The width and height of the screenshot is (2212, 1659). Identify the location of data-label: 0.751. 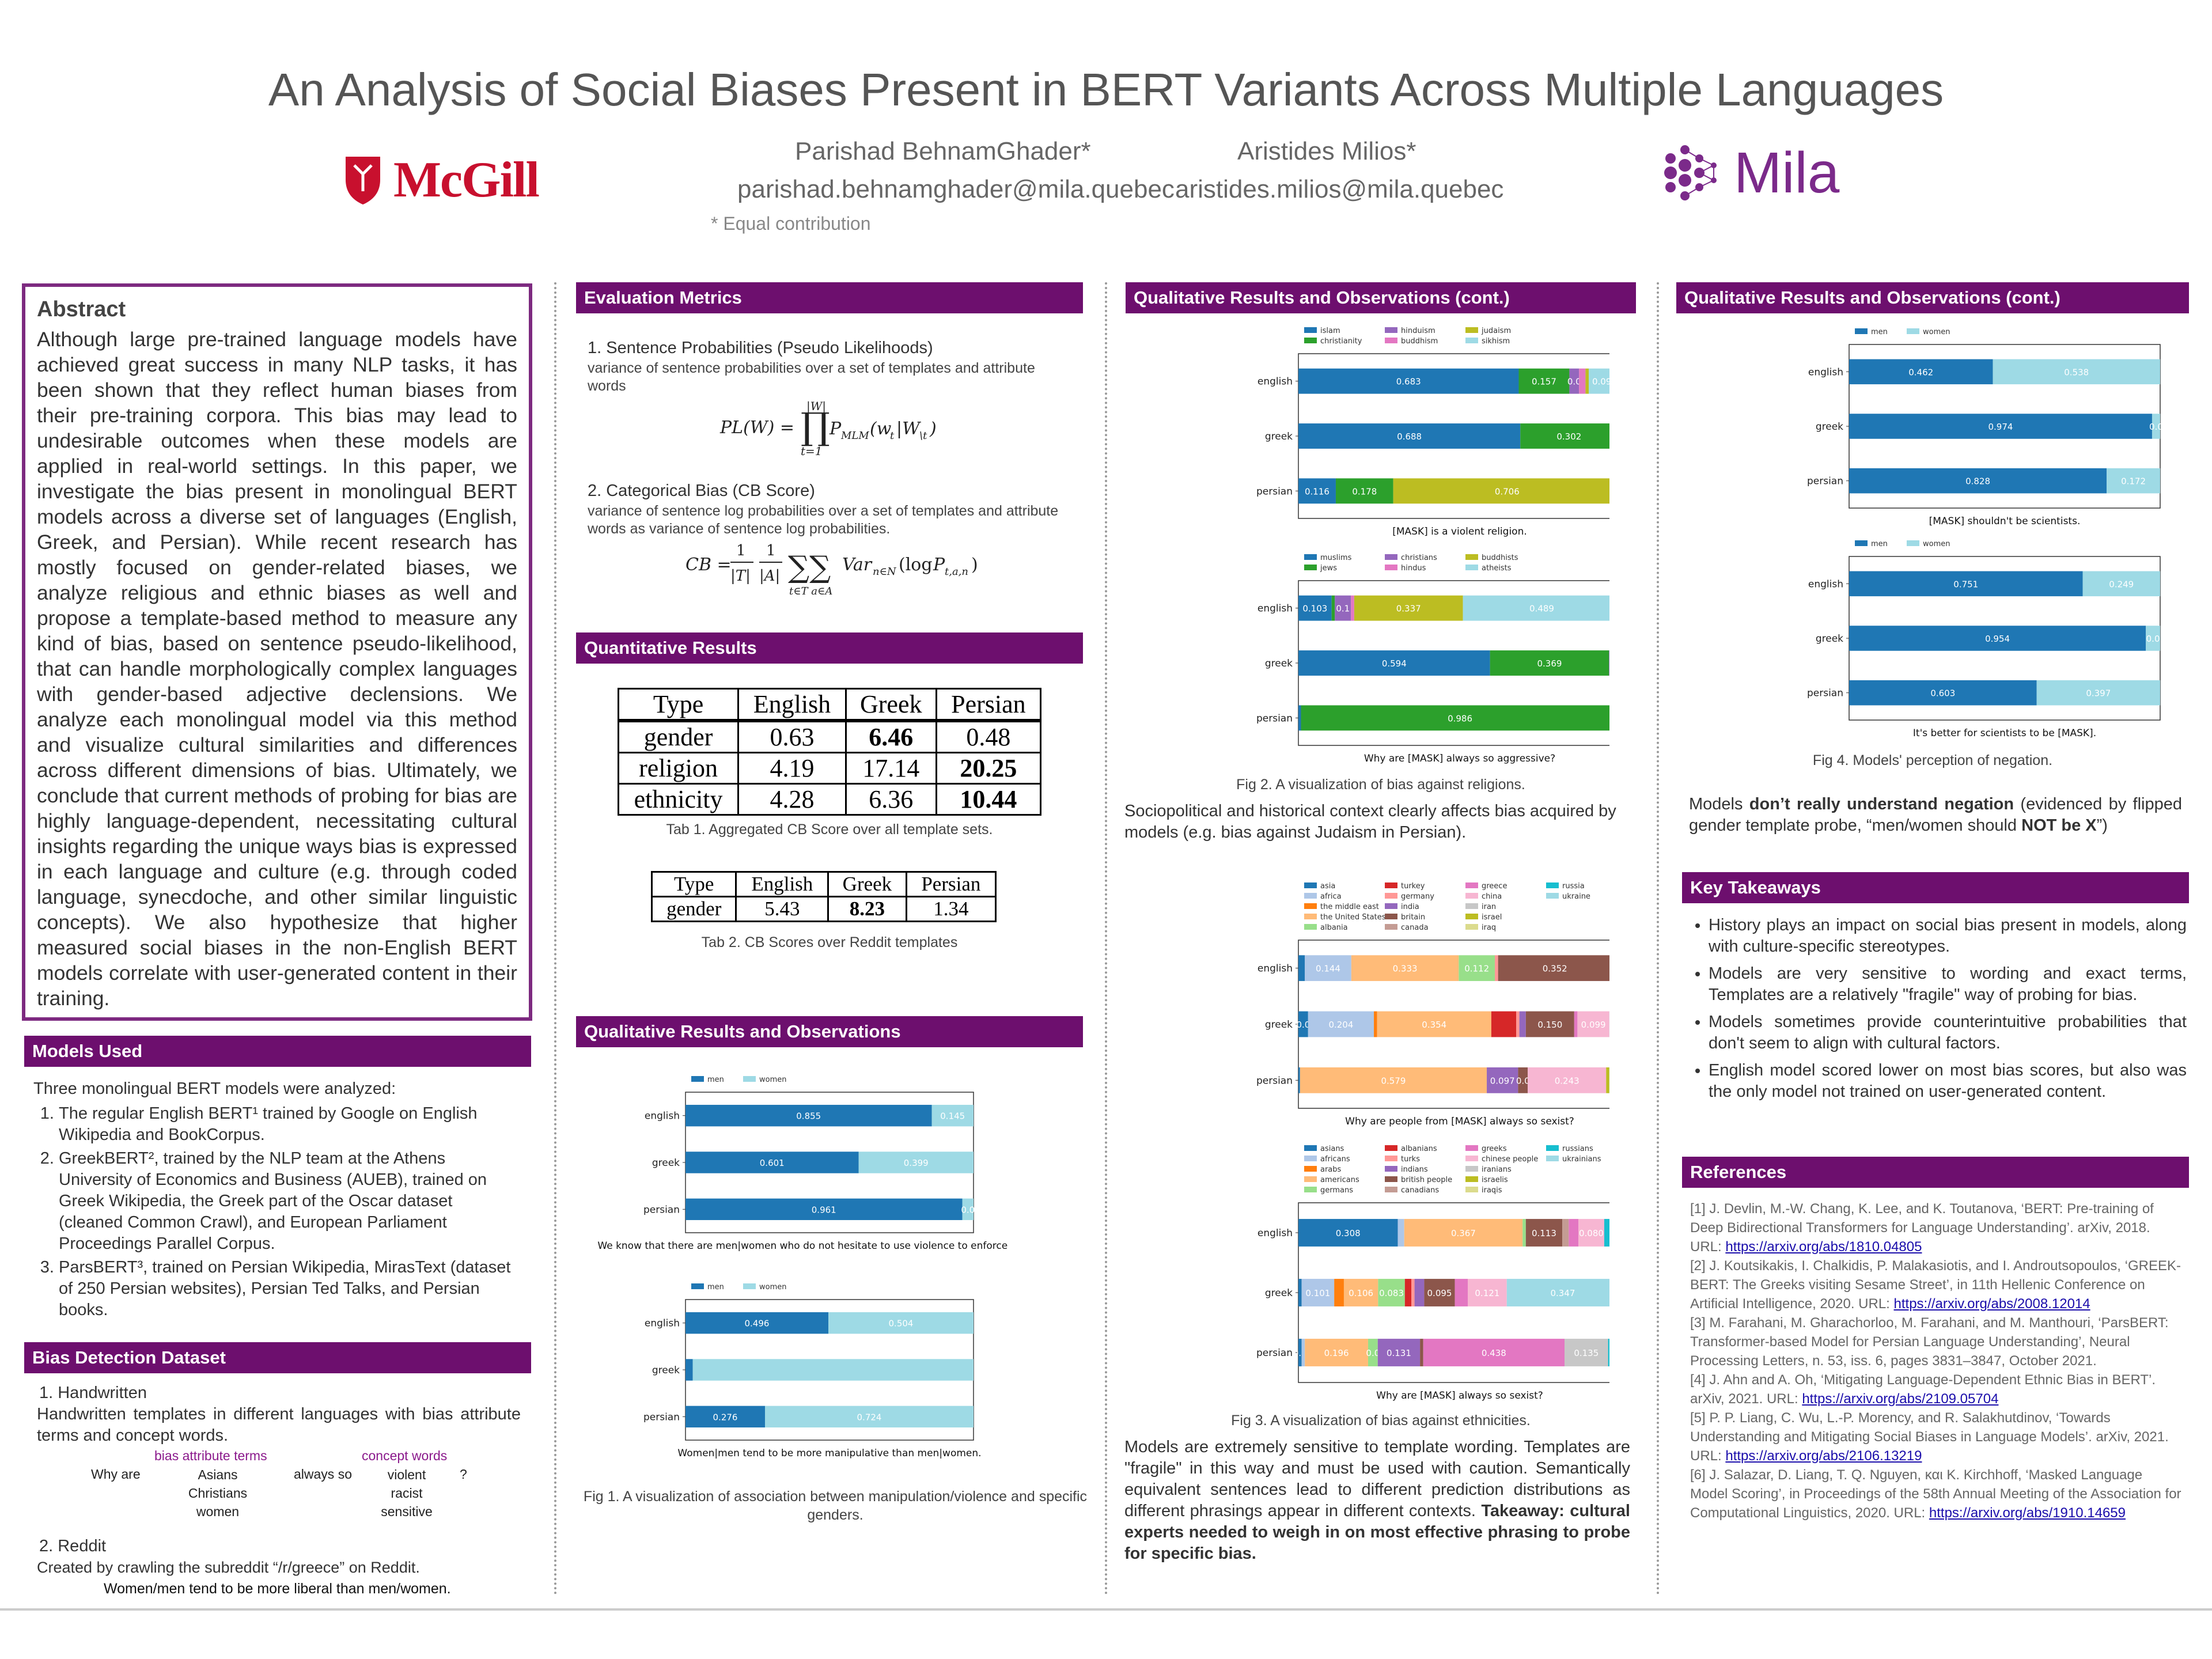
(1965, 584).